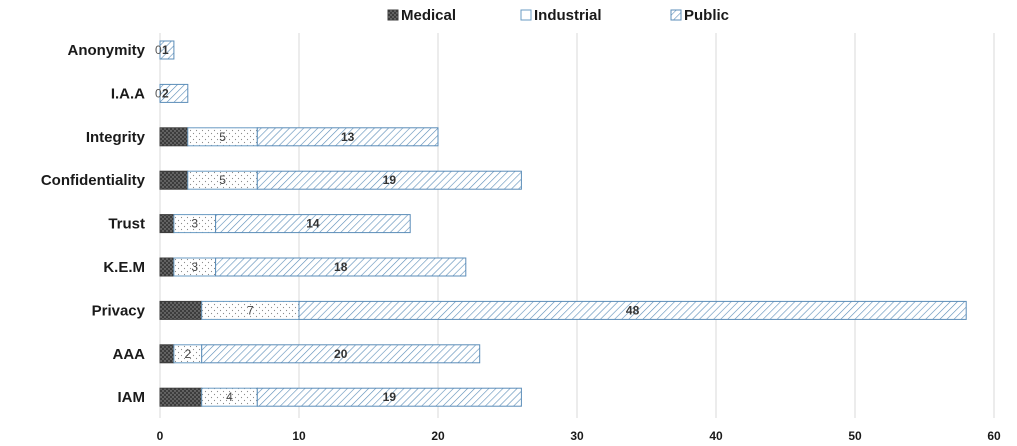 The width and height of the screenshot is (1017, 446). Describe the element at coordinates (93, 180) in the screenshot. I see `category-label: Confidentiality` at that location.